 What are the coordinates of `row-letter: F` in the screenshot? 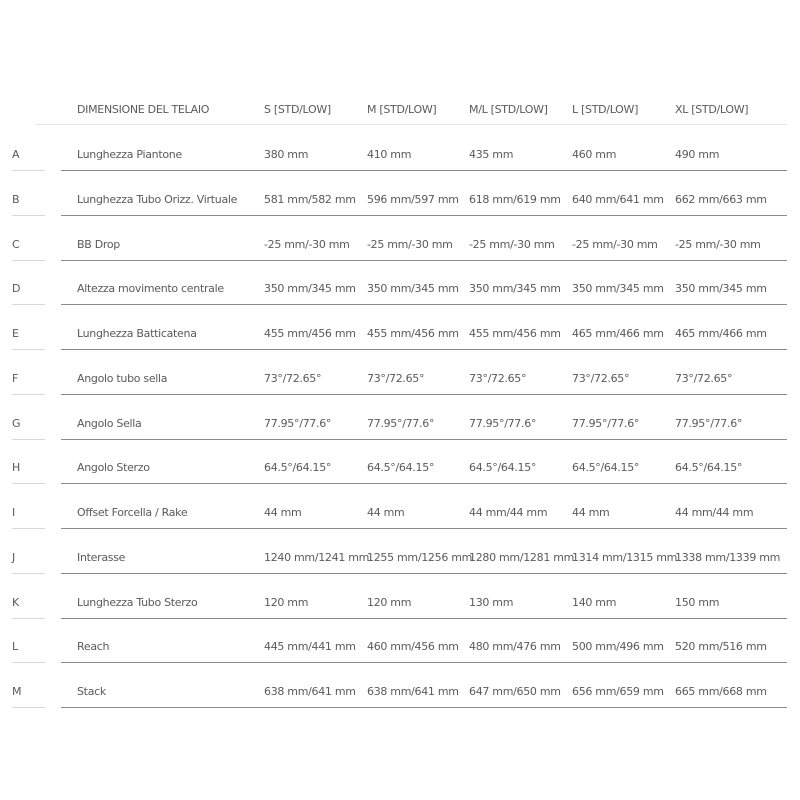 It's located at (15, 378).